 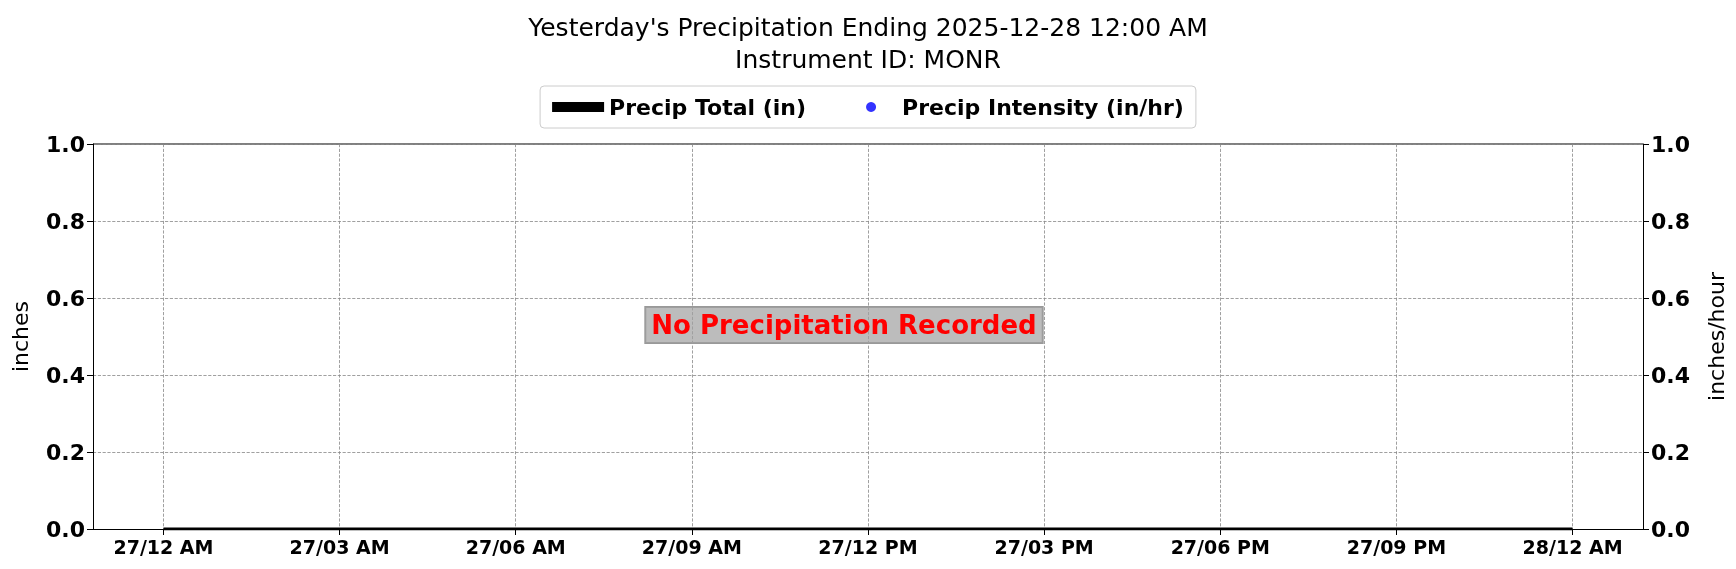 I want to click on legend-label: Precip Intensity (in/hr), so click(x=1043, y=107).